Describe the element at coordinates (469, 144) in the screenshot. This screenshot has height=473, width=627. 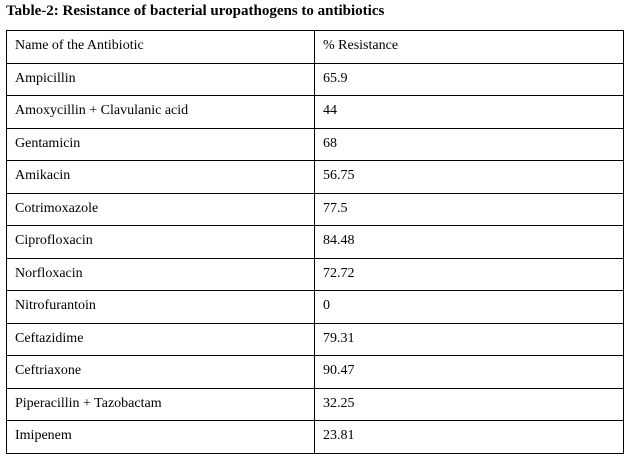
I see `resistance-value: 68` at that location.